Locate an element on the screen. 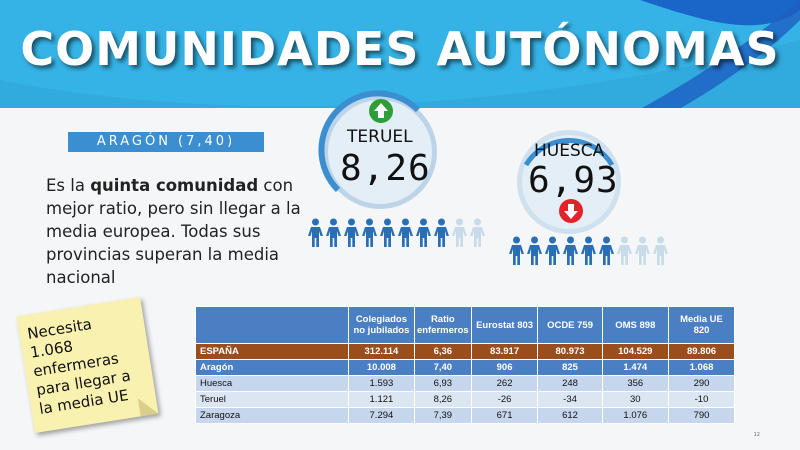 This screenshot has height=450, width=800. table-cell: 671 is located at coordinates (504, 415).